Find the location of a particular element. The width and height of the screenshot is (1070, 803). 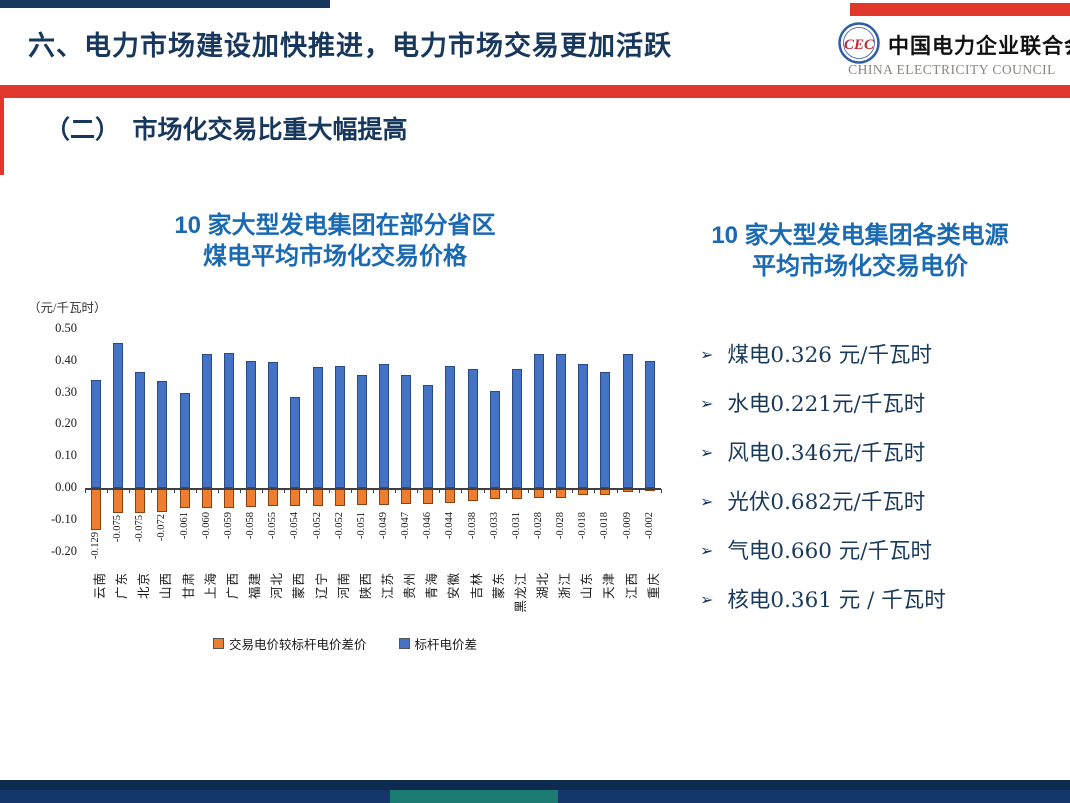

category-label: 江苏 is located at coordinates (387, 586).